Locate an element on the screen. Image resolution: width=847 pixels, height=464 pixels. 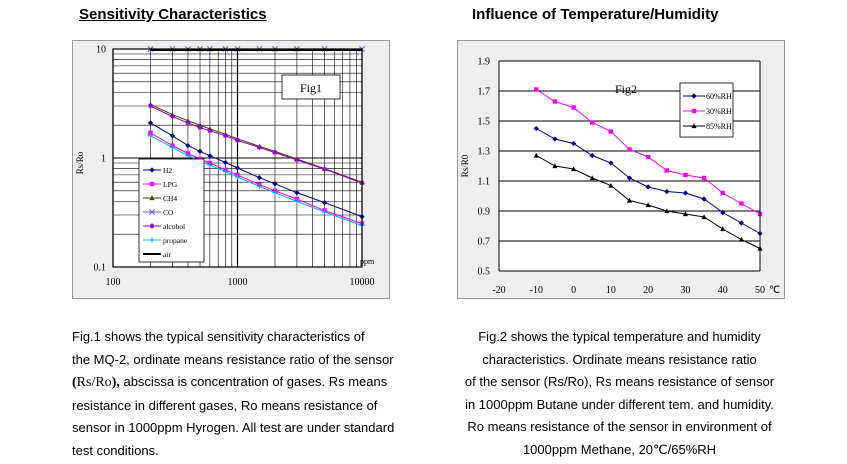
series-propane is located at coordinates (256, 181).